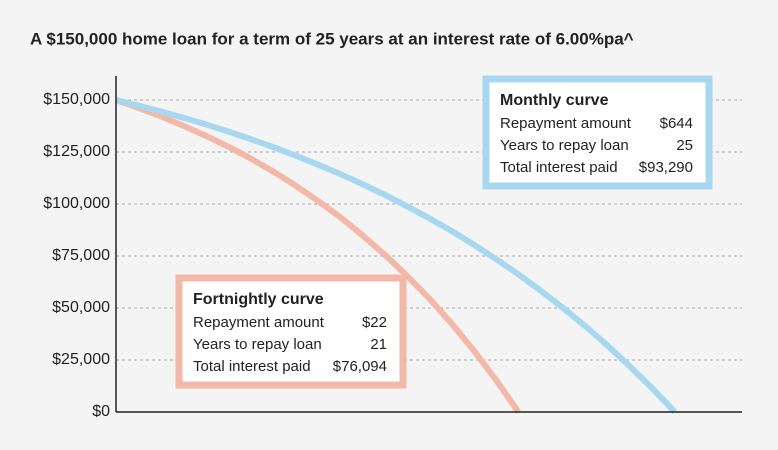 Image resolution: width=778 pixels, height=450 pixels. I want to click on y-tick-label: $25,000, so click(81, 359).